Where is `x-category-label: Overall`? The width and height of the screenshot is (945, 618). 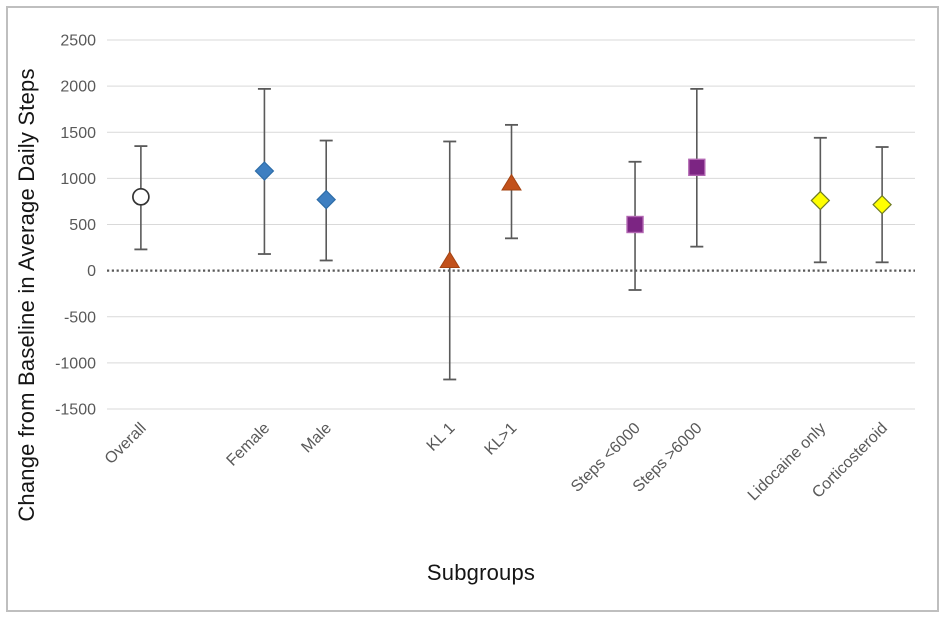 x-category-label: Overall is located at coordinates (126, 444).